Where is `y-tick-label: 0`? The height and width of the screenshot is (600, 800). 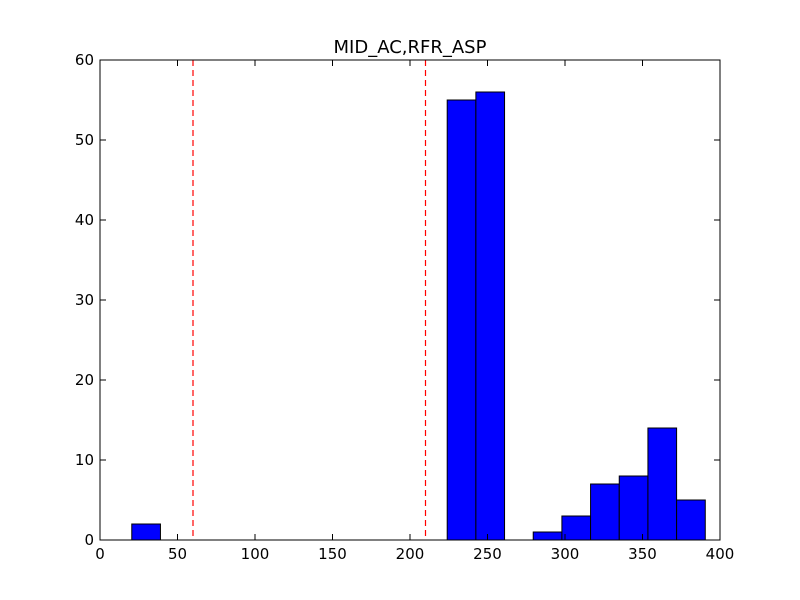 y-tick-label: 0 is located at coordinates (89, 540).